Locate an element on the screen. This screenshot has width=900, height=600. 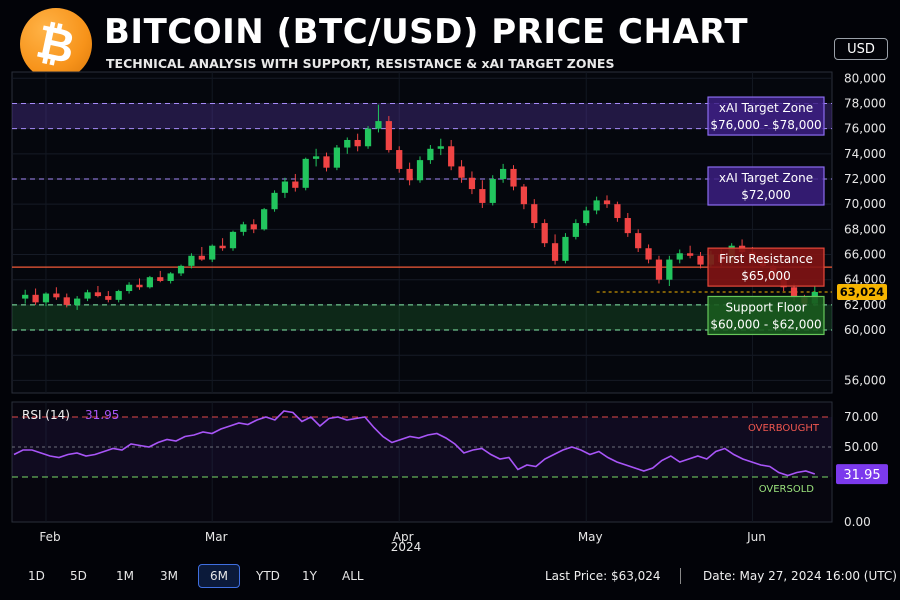
month-label: Feb is located at coordinates (49, 537).